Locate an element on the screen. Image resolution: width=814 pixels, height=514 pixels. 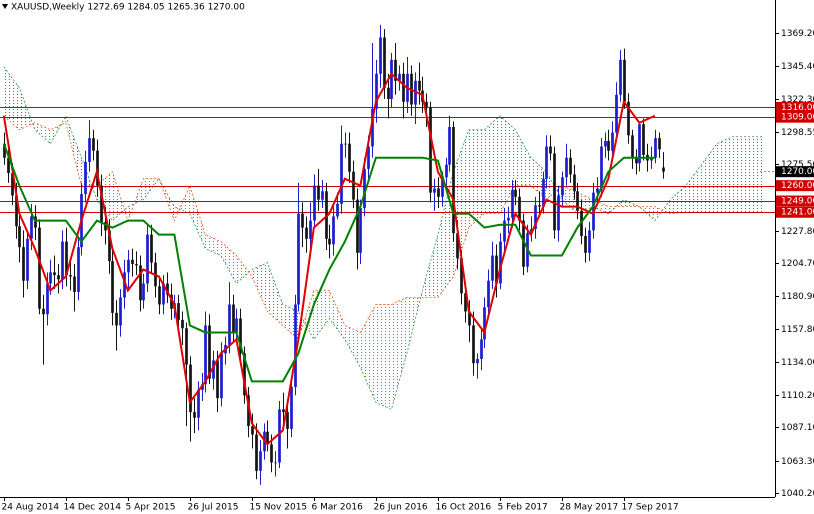
x-tick-label: 6 Mar 2016 is located at coordinates (338, 508).